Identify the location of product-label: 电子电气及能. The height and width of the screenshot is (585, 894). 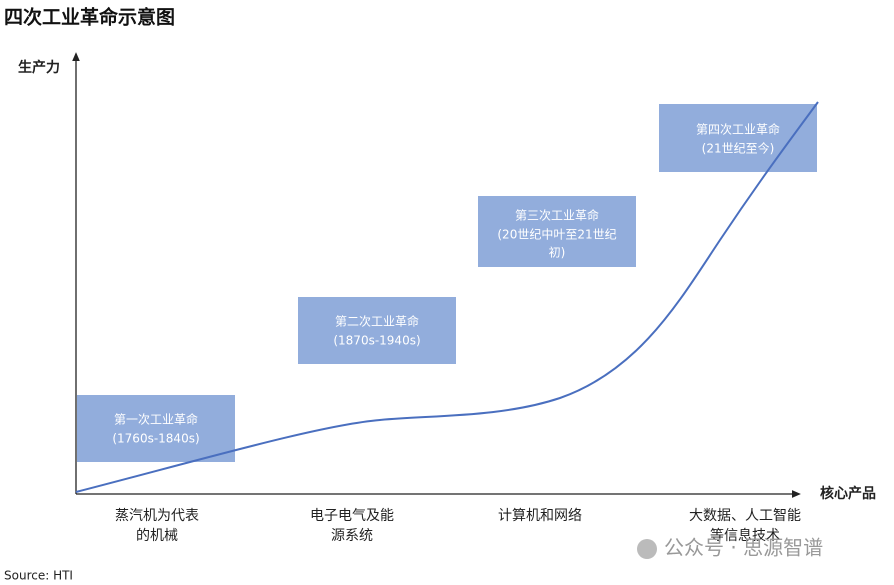
(352, 516).